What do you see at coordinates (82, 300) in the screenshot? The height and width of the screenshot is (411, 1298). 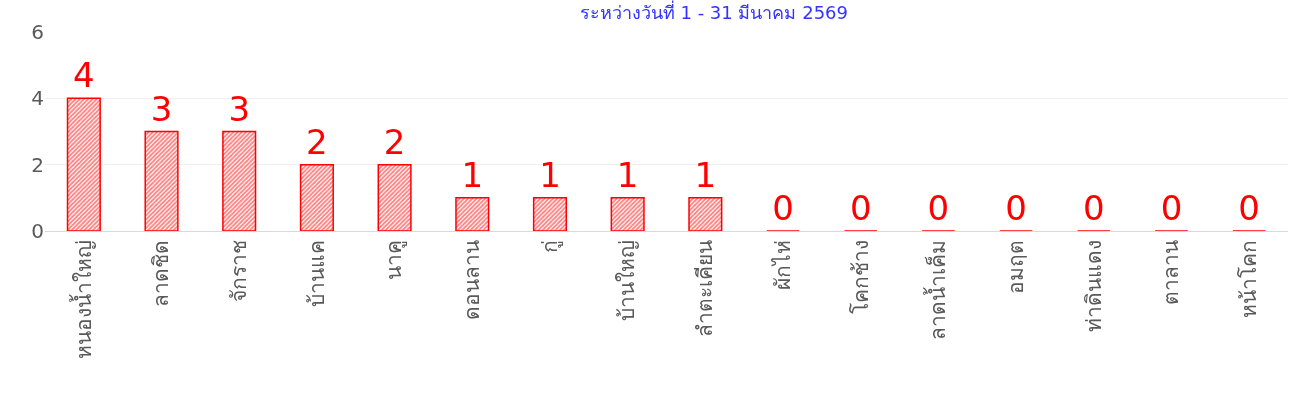 I see `x-tick-label: หนองน้ำใหญ่` at bounding box center [82, 300].